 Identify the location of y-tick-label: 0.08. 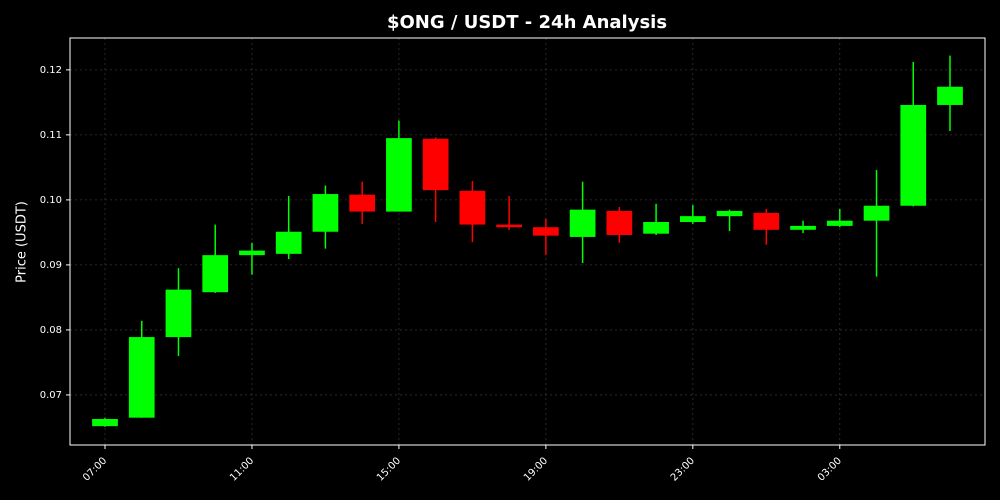
(51, 330).